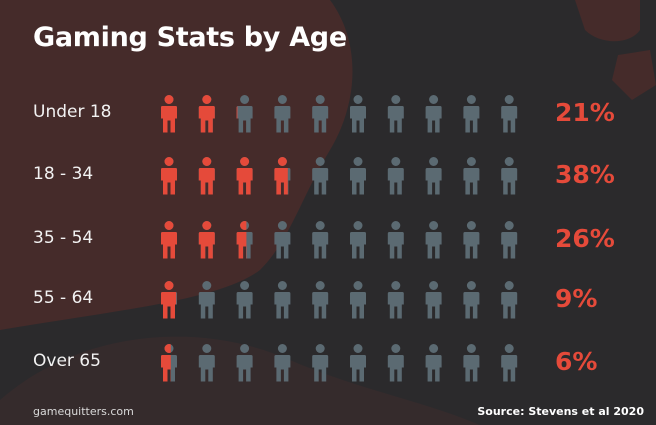  Describe the element at coordinates (67, 361) in the screenshot. I see `age-group-label-5: Over 65` at that location.